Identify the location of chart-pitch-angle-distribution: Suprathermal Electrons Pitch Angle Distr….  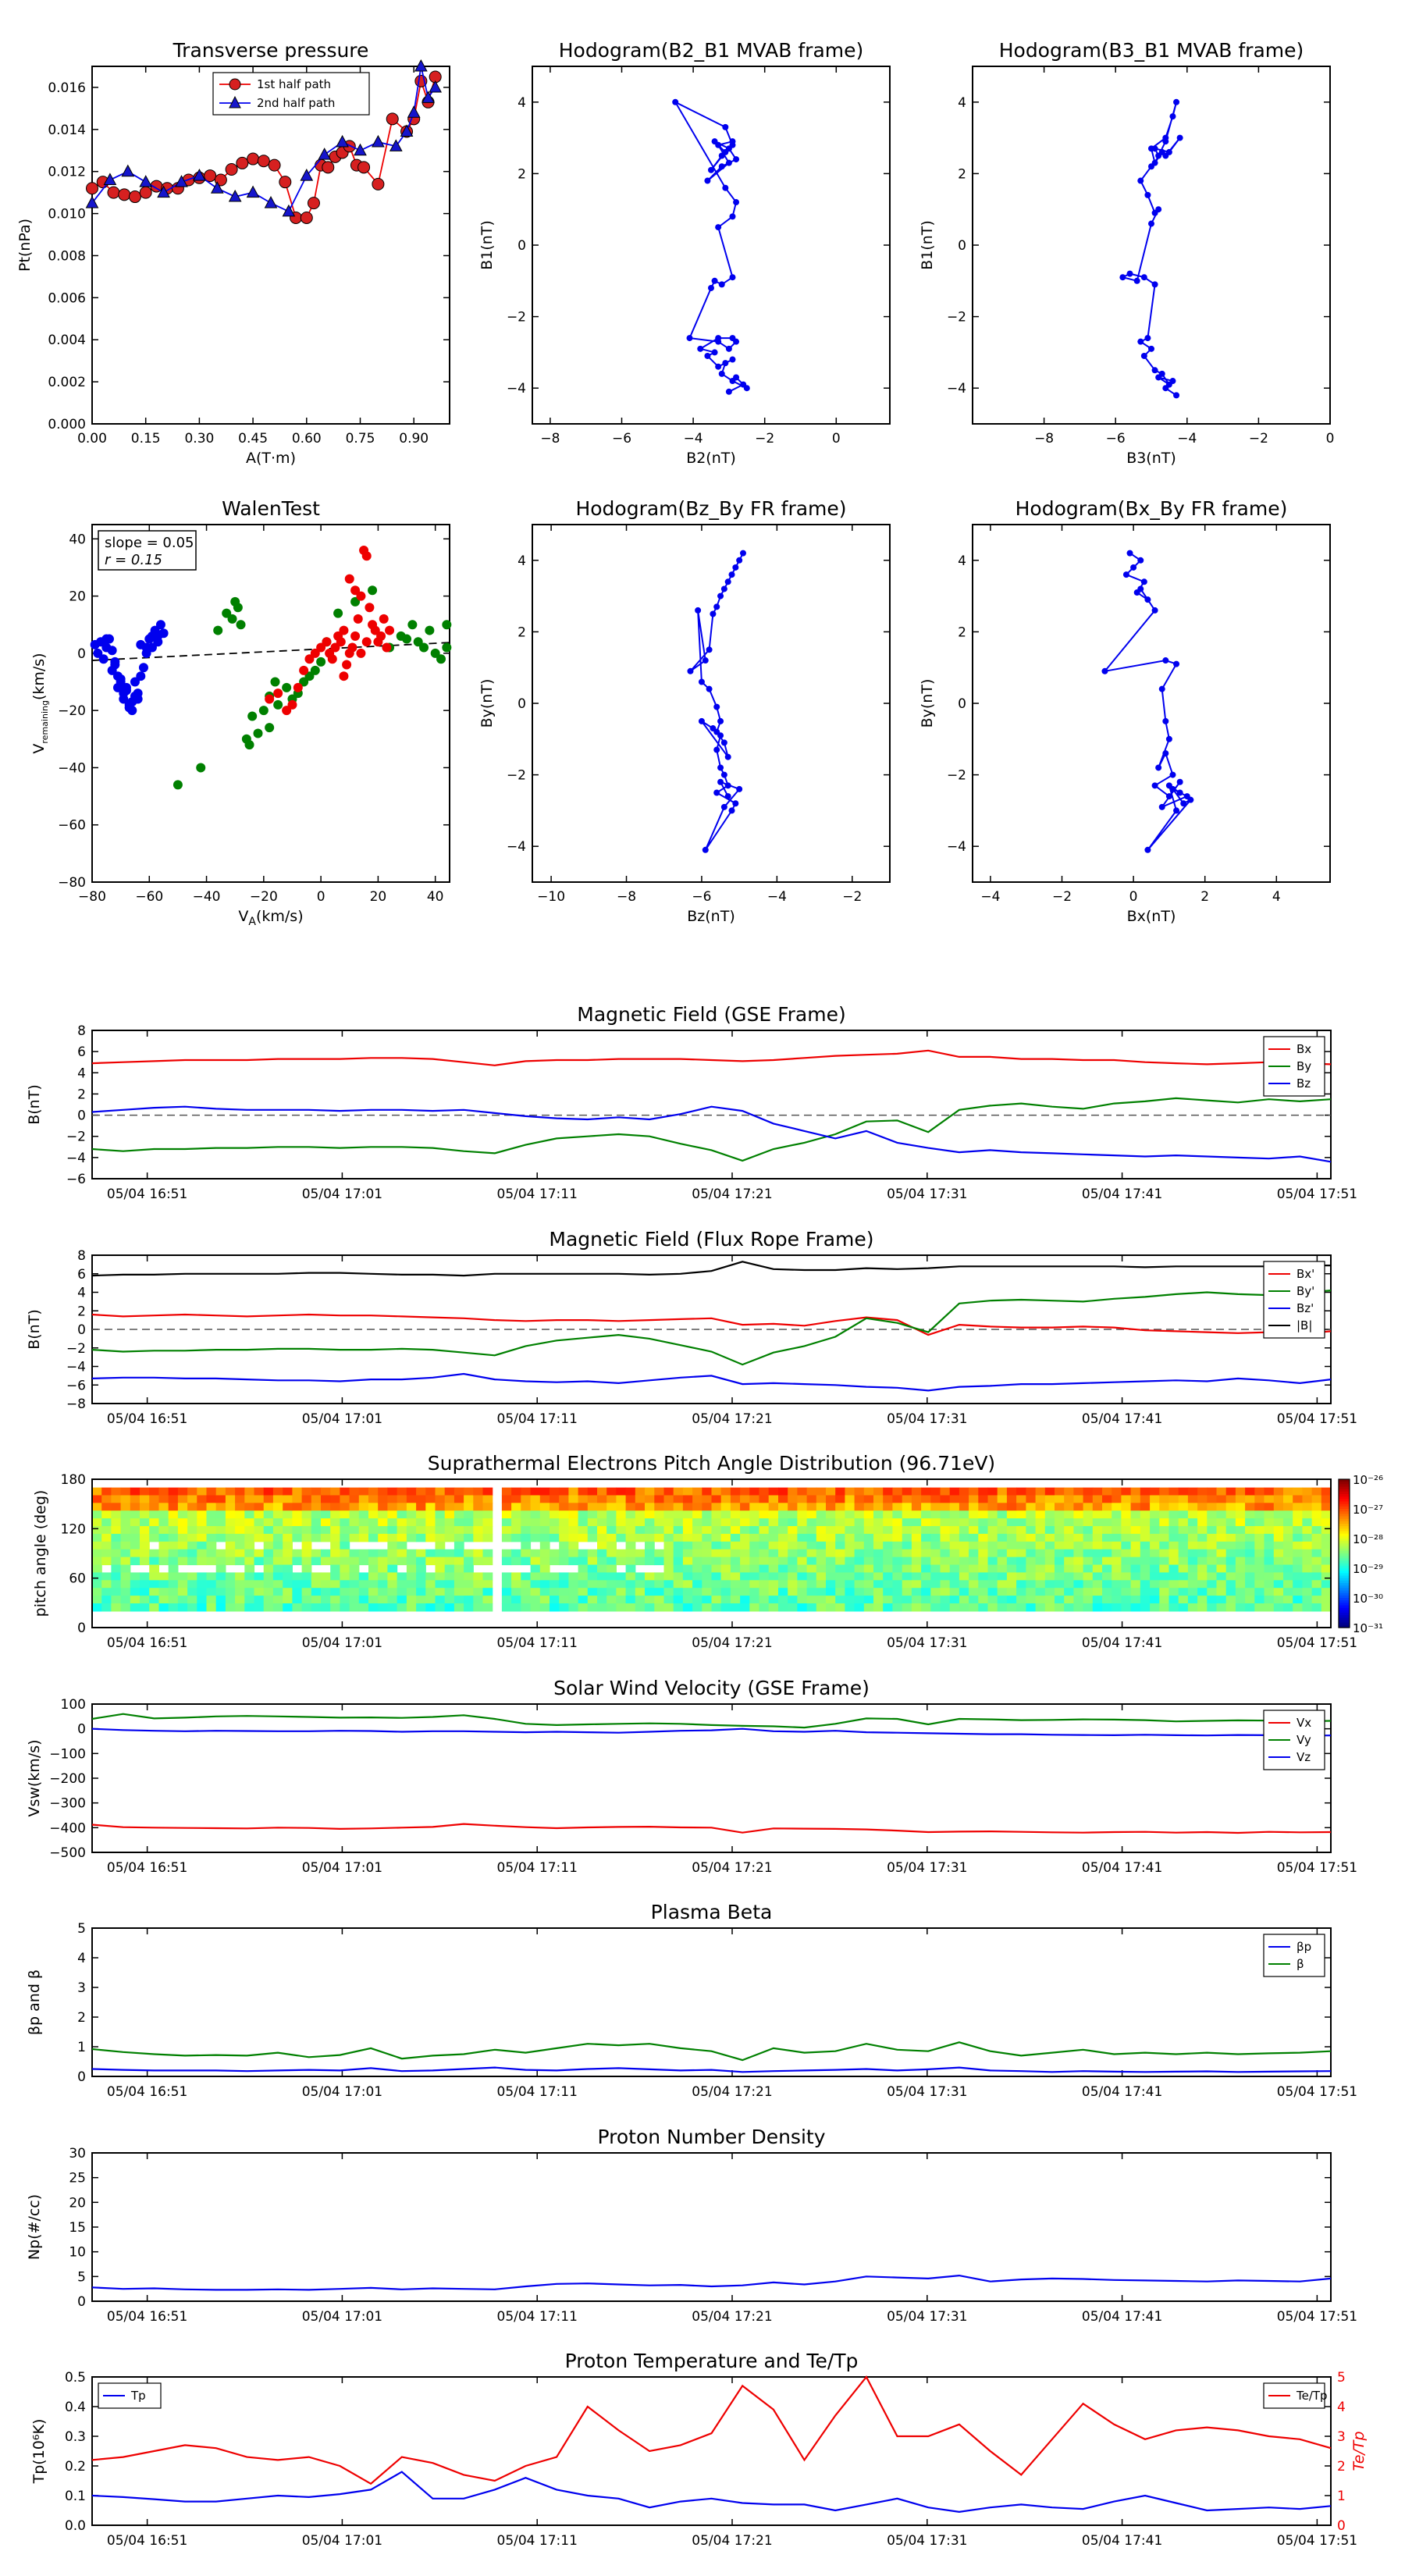
(708, 1551).